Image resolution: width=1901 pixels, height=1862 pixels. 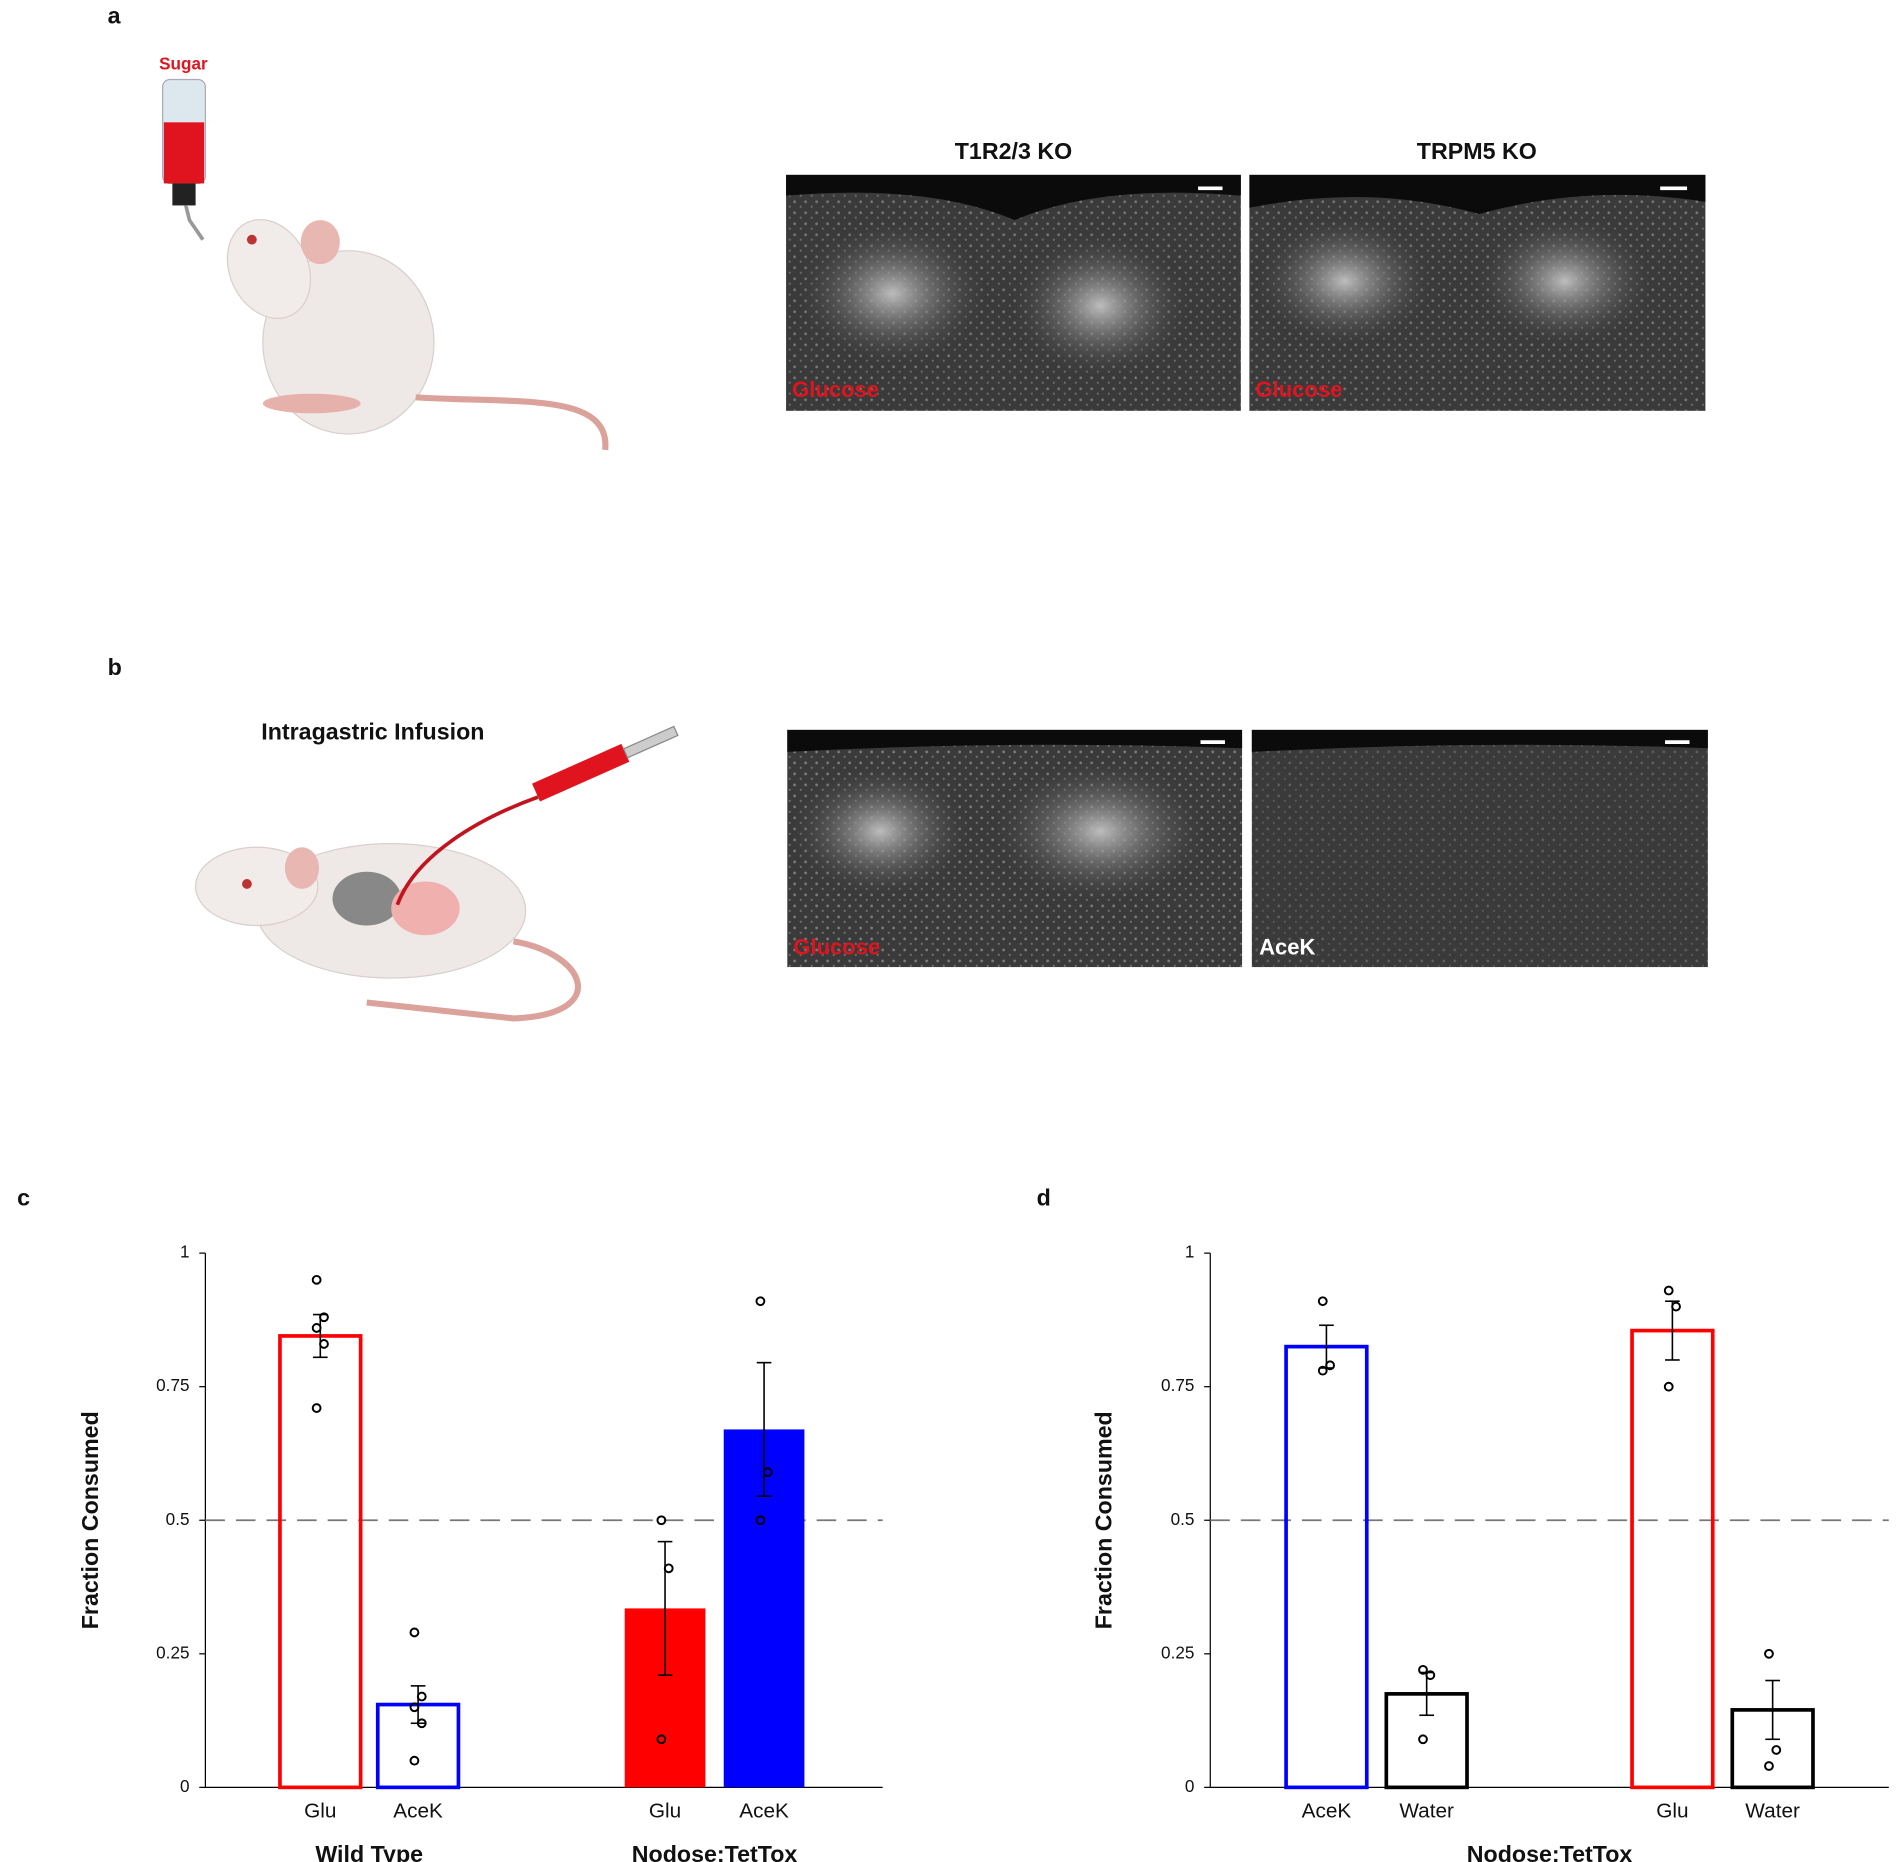 What do you see at coordinates (1477, 151) in the screenshot?
I see `image-title: TRPM5 KO` at bounding box center [1477, 151].